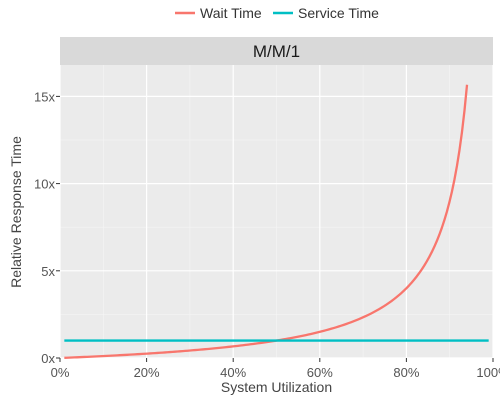  Describe the element at coordinates (16, 212) in the screenshot. I see `y-axis-title: Relative Response Time` at that location.